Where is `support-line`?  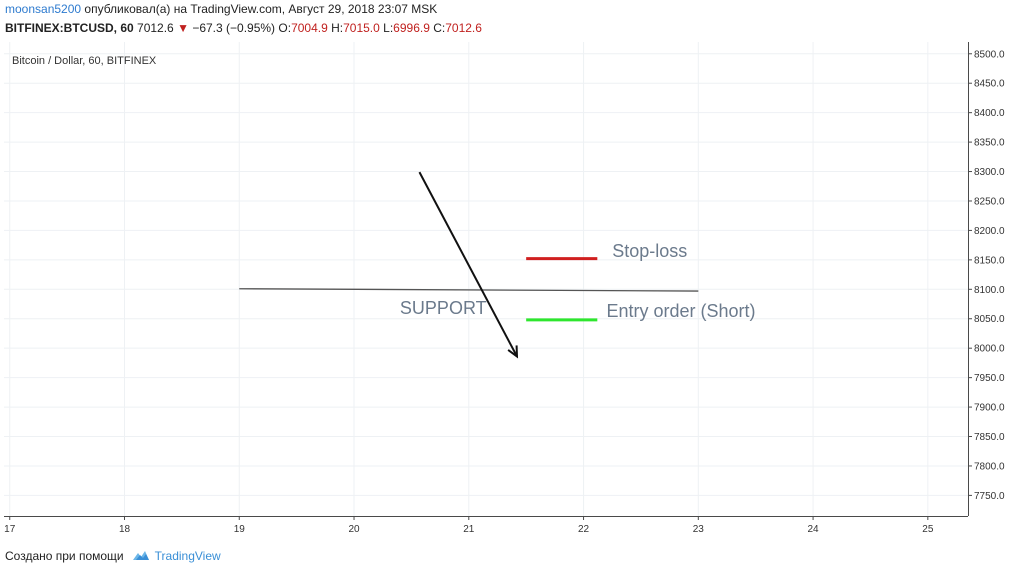 support-line is located at coordinates (469, 290).